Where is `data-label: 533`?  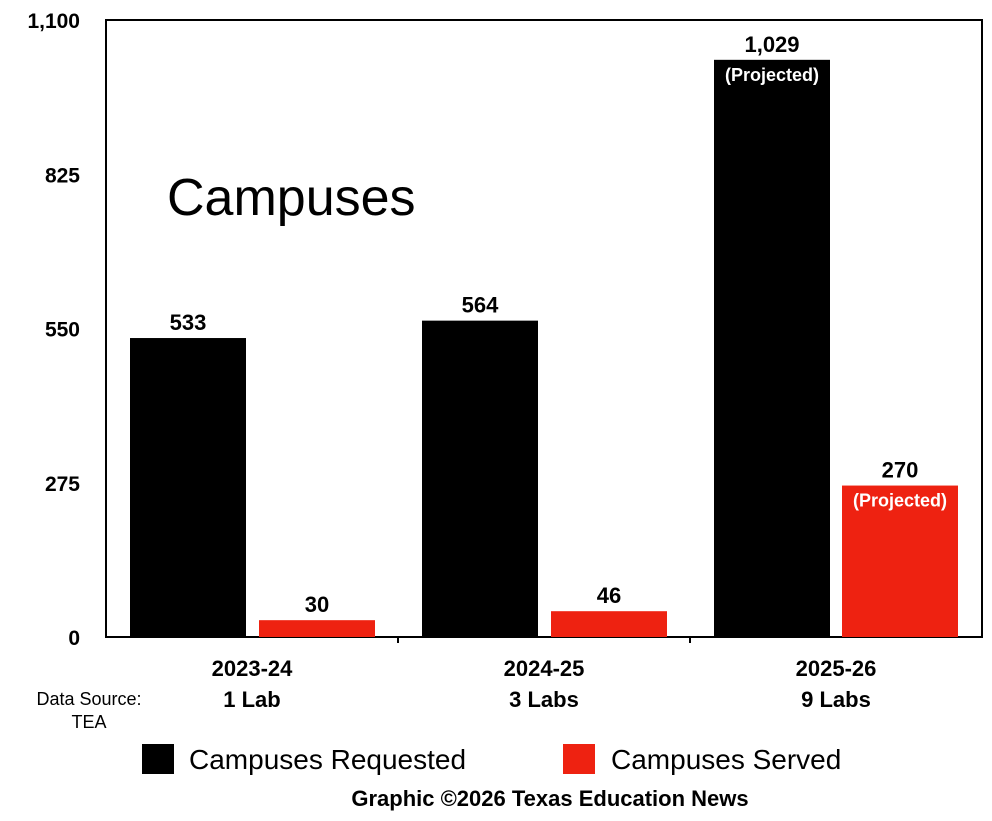 data-label: 533 is located at coordinates (188, 322).